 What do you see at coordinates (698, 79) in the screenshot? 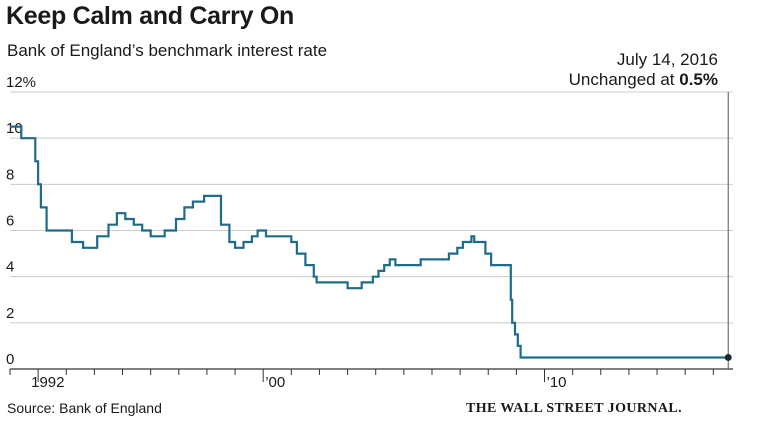
I see `annotation-value: 0.5%` at bounding box center [698, 79].